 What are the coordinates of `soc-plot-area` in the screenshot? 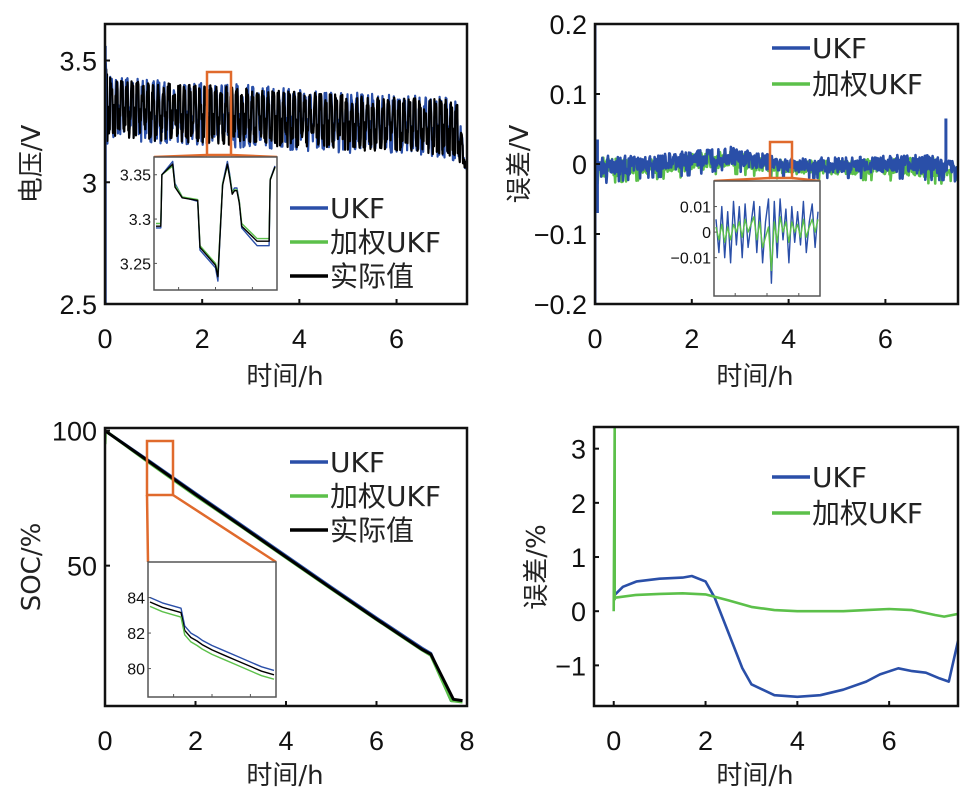 It's located at (284, 566).